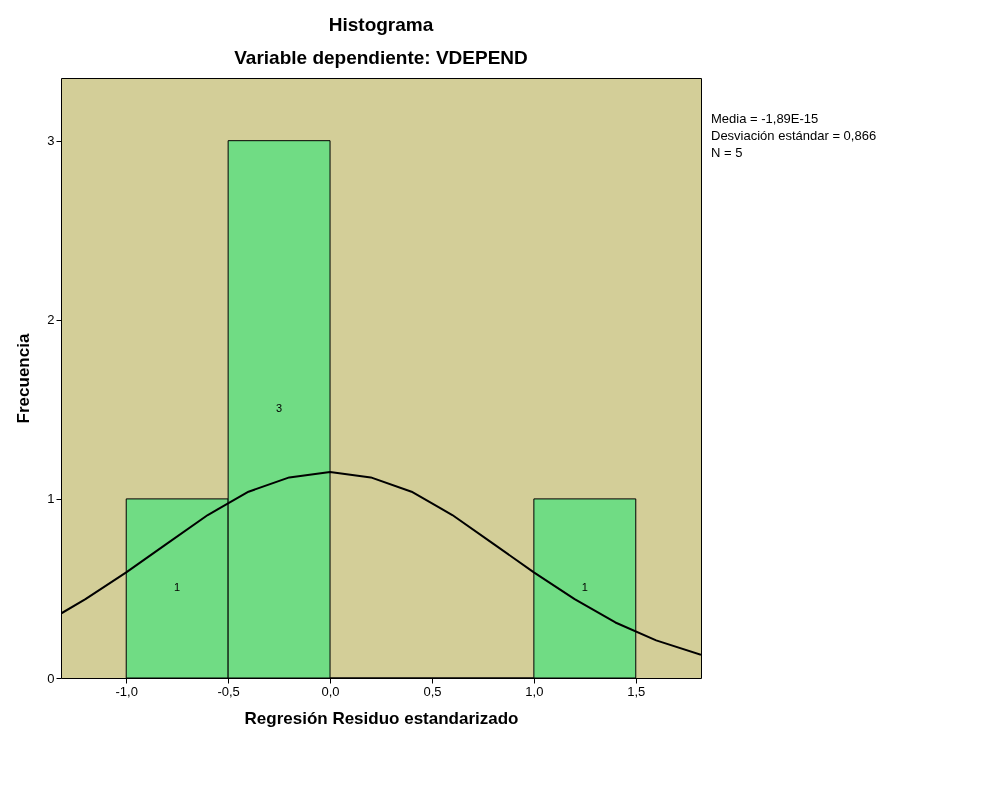 The width and height of the screenshot is (1002, 798). Describe the element at coordinates (727, 152) in the screenshot. I see `text: N = 5` at that location.